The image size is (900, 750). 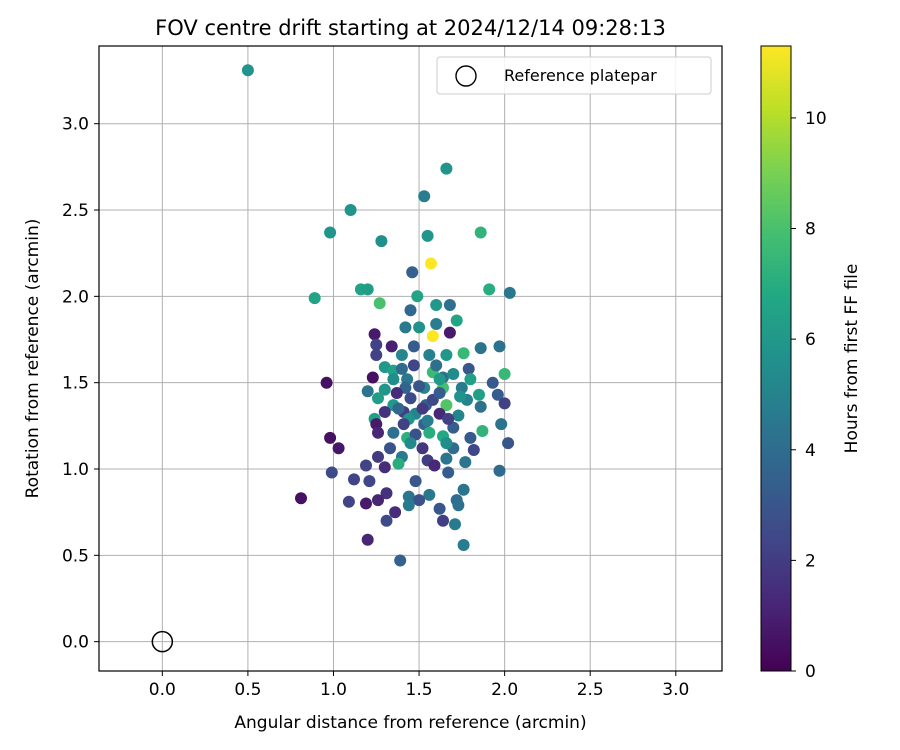 I want to click on x-tick-label: 2.0, so click(x=504, y=690).